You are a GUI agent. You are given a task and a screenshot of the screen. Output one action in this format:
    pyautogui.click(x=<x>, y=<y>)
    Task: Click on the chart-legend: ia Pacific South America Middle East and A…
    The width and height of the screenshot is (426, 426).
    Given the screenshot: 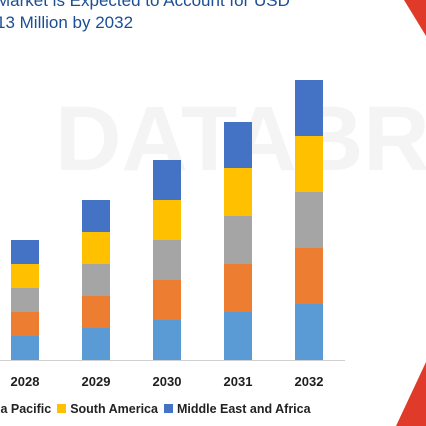 What is the action you would take?
    pyautogui.click(x=158, y=409)
    